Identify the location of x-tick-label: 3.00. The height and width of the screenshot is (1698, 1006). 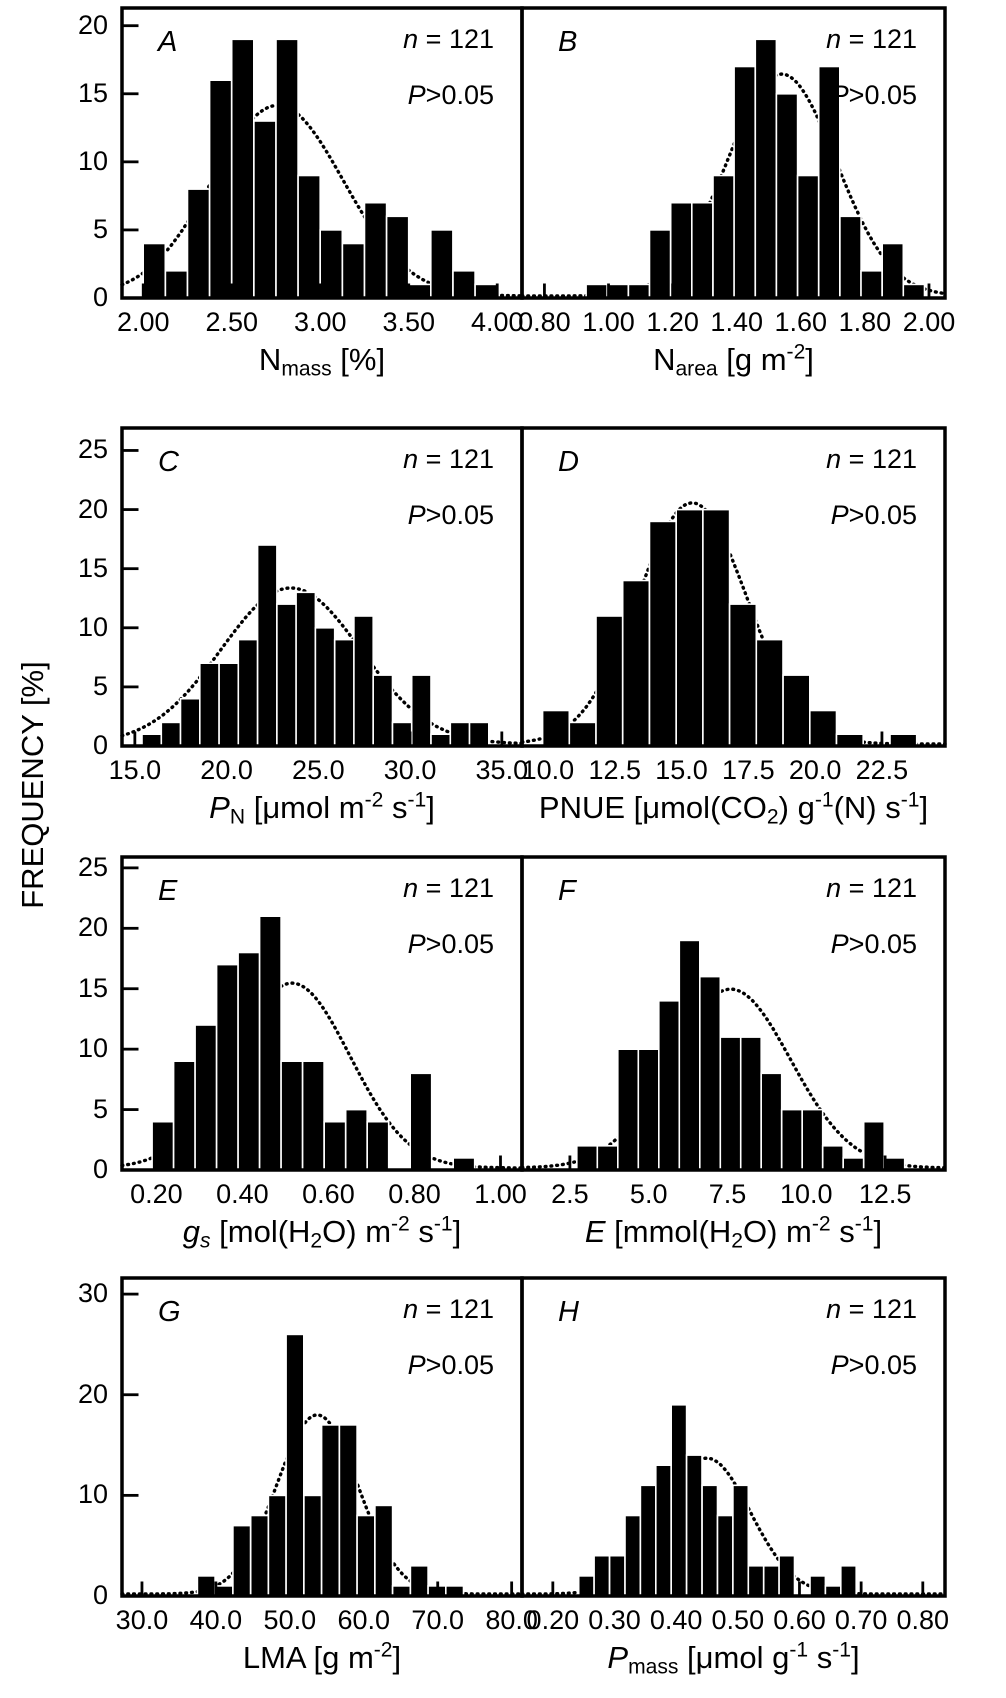
(320, 322).